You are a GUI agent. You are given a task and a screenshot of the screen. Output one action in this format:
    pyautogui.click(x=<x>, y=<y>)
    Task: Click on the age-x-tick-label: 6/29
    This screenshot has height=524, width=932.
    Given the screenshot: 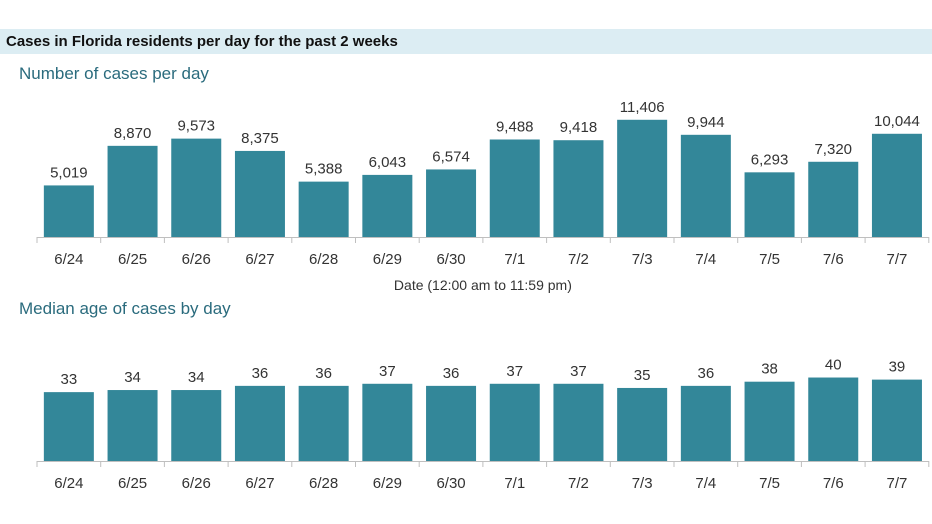 What is the action you would take?
    pyautogui.click(x=387, y=483)
    